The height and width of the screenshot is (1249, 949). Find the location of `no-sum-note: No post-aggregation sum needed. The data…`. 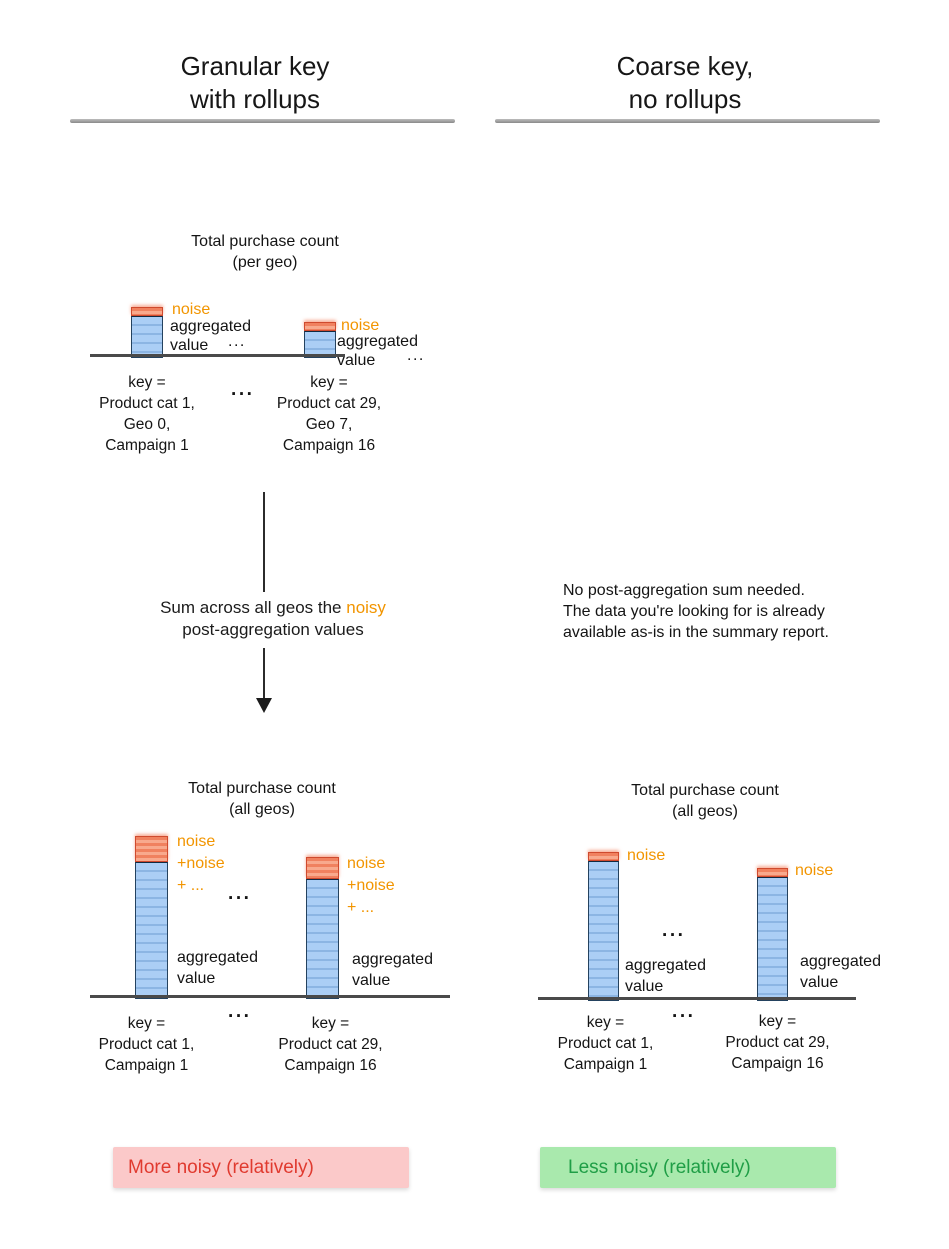

no-sum-note: No post-aggregation sum needed. The data… is located at coordinates (696, 611).